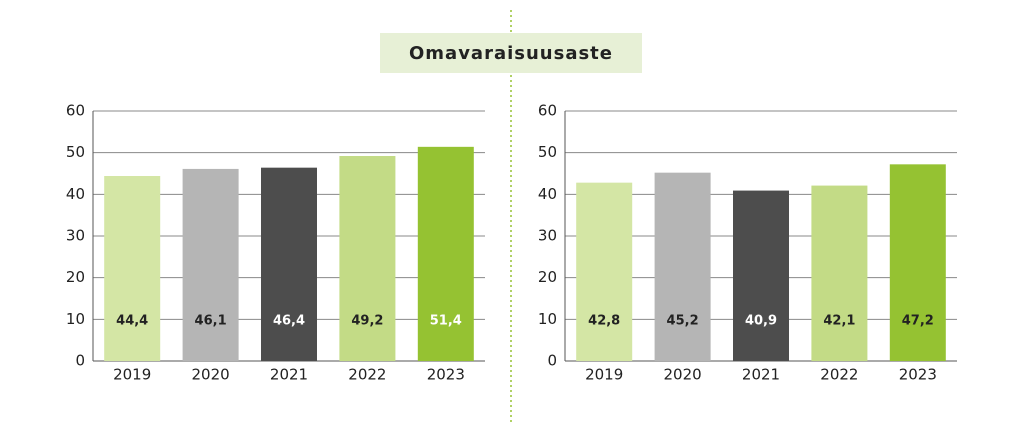 The image size is (1024, 422). What do you see at coordinates (132, 321) in the screenshot?
I see `data-label: 44,4` at bounding box center [132, 321].